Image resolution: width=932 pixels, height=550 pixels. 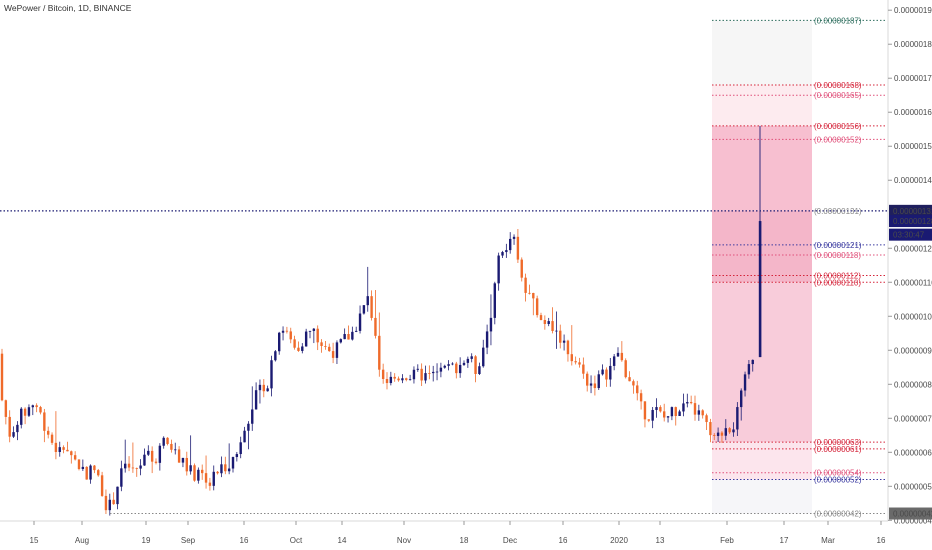 What do you see at coordinates (82, 540) in the screenshot?
I see `time-tick-label: Aug` at bounding box center [82, 540].